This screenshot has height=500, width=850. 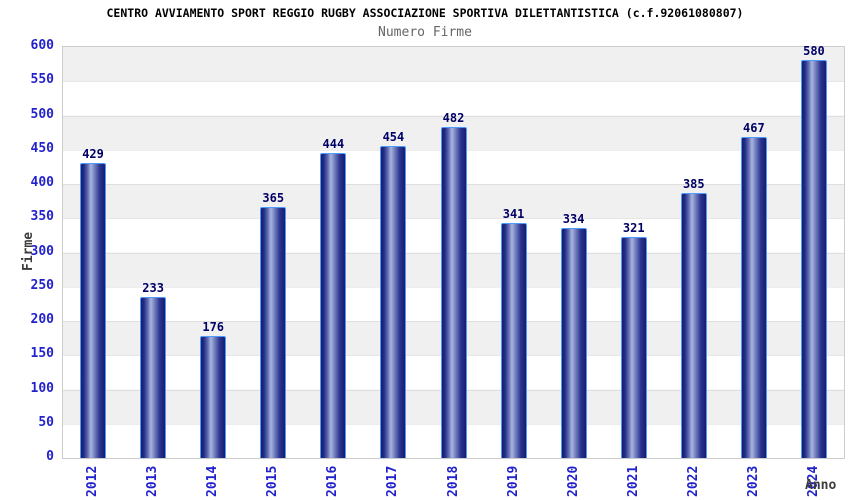 I want to click on bar-value-label: 580, so click(x=814, y=50).